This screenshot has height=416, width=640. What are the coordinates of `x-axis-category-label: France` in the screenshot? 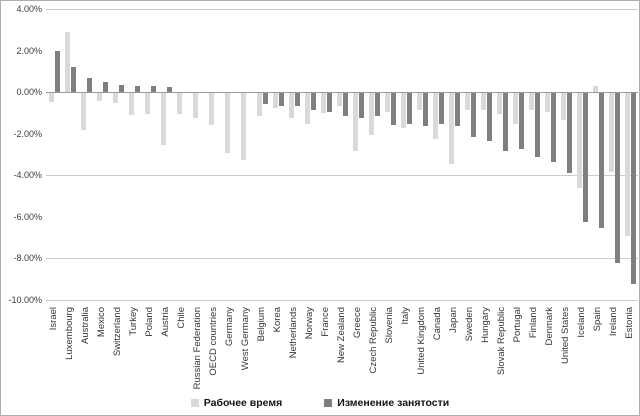 It's located at (325, 322).